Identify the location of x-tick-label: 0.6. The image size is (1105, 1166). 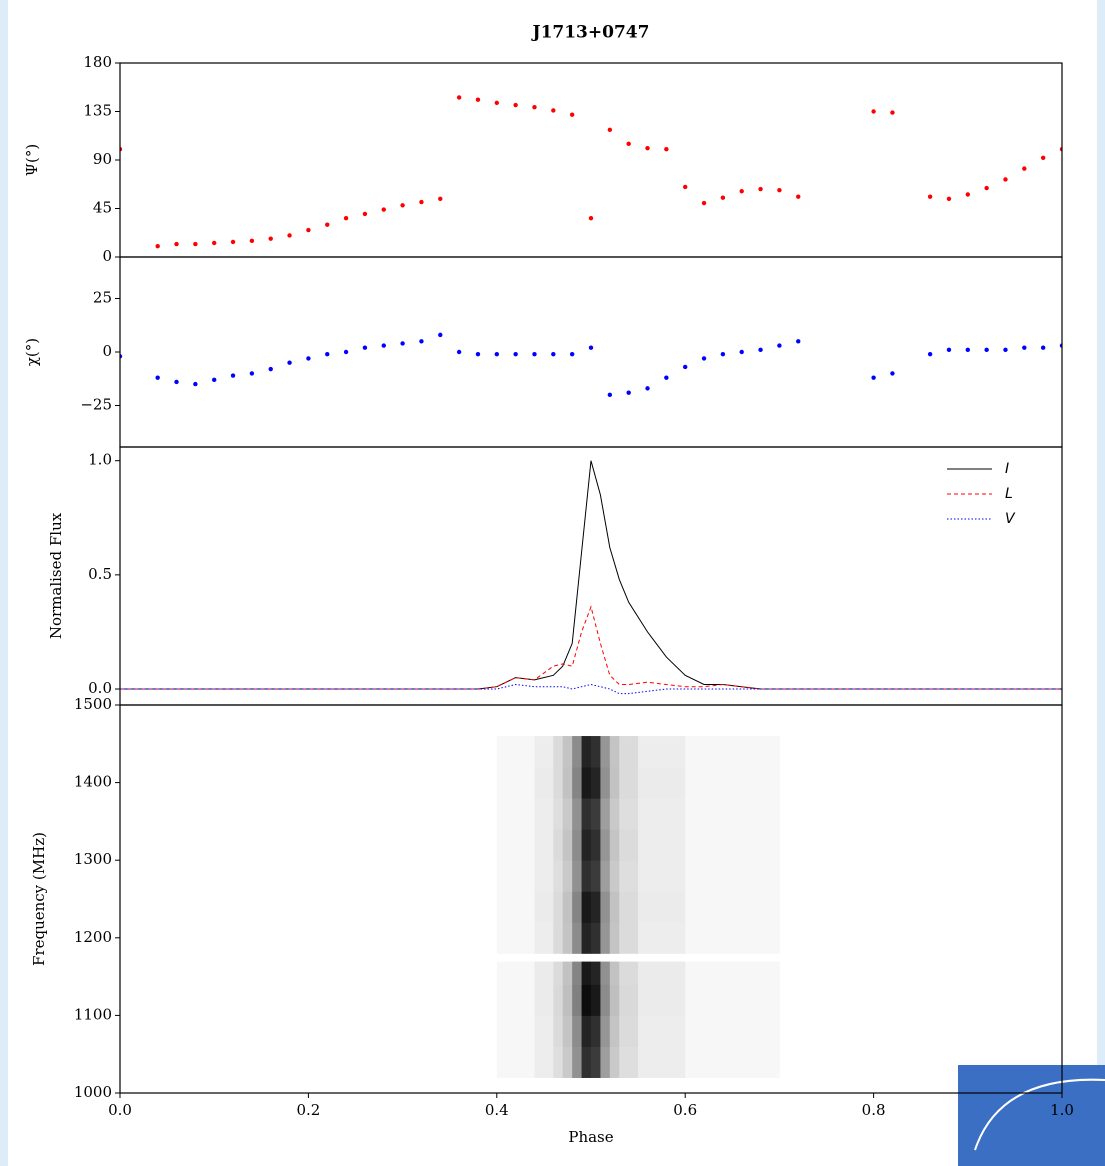
(685, 1110).